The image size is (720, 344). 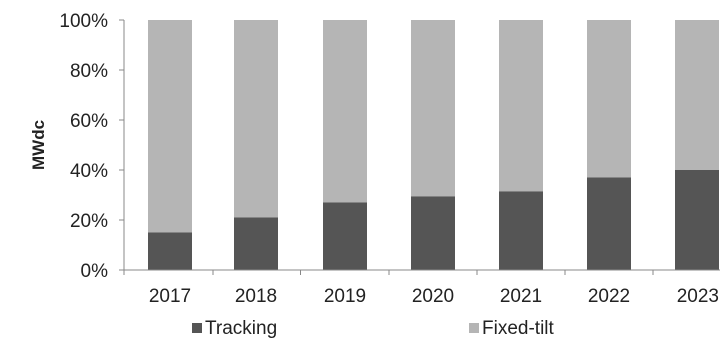 What do you see at coordinates (474, 328) in the screenshot?
I see `legend-swatch-fixed-tilt` at bounding box center [474, 328].